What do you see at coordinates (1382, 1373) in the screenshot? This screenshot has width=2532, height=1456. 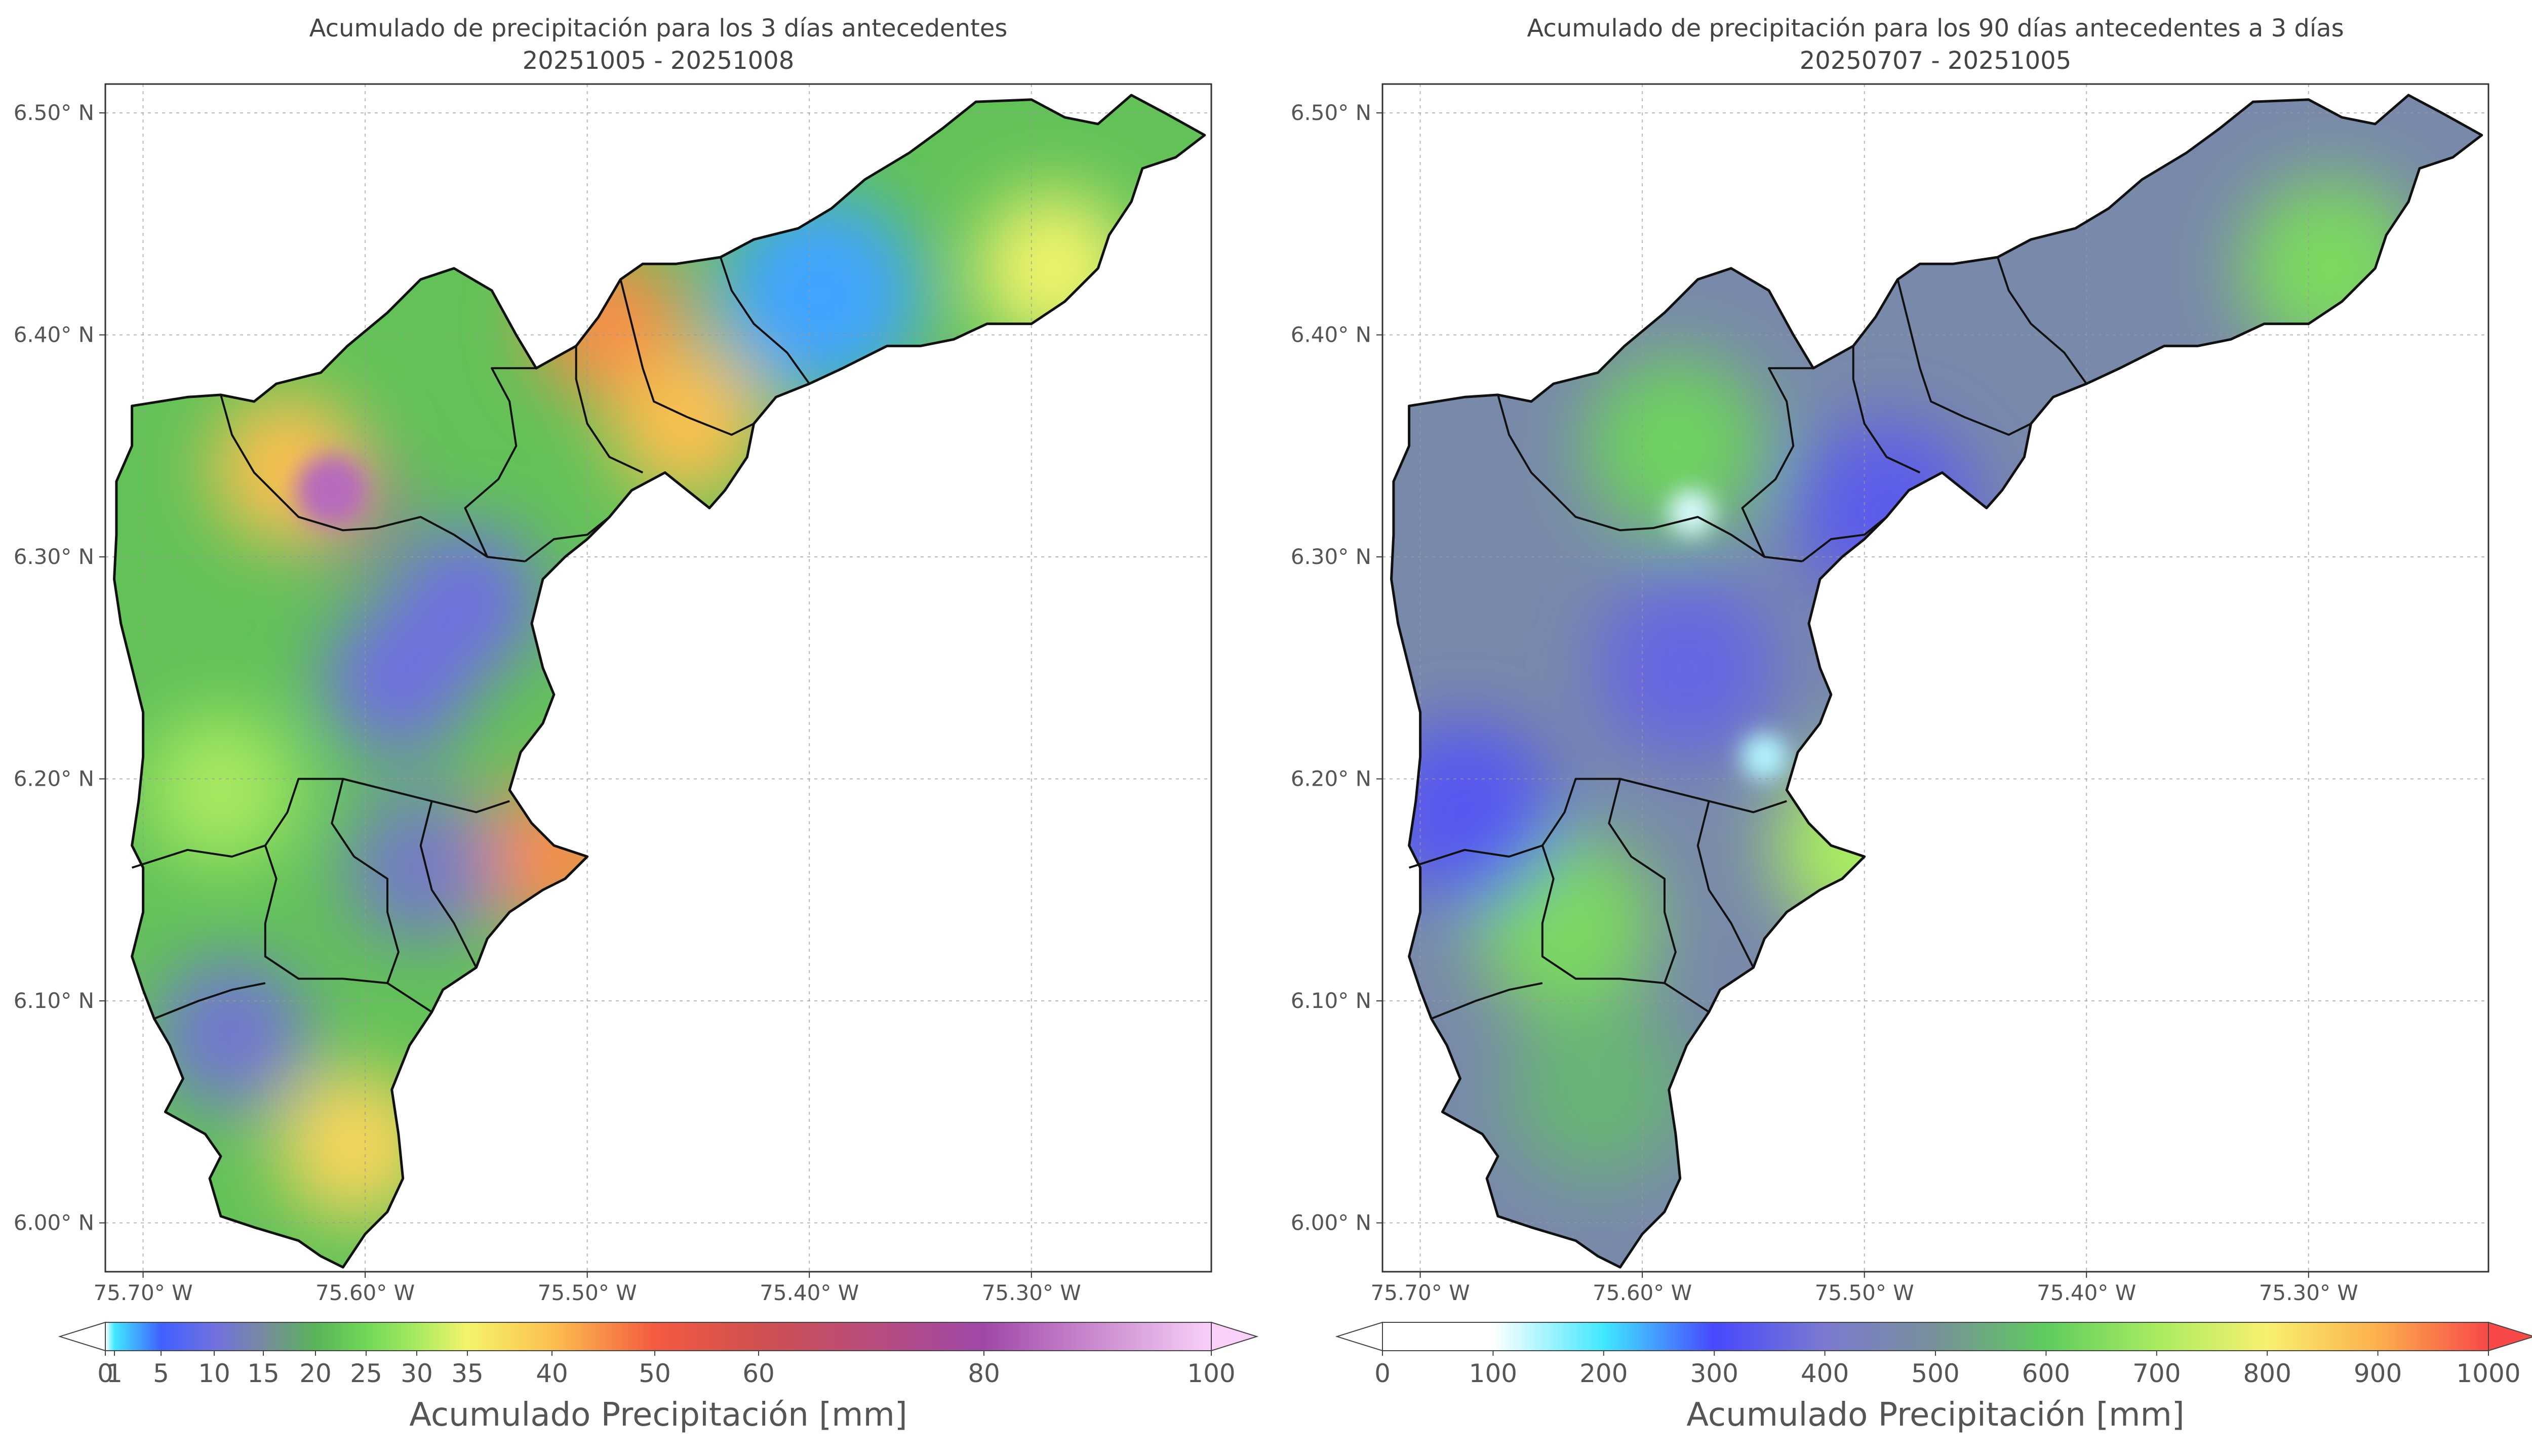 I see `colorbar-tick-label: 0` at bounding box center [1382, 1373].